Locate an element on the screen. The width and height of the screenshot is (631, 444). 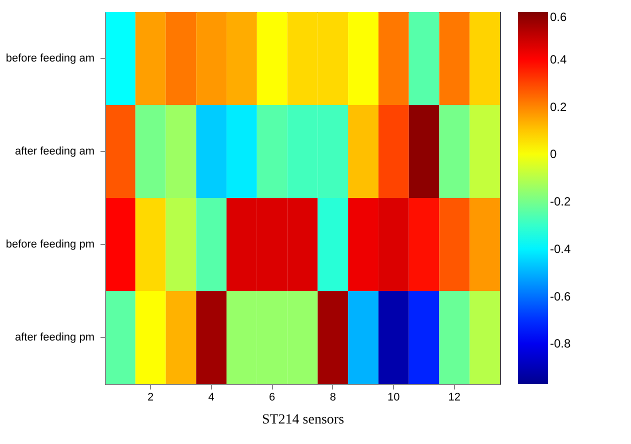
x-tick-label: 6 is located at coordinates (272, 398).